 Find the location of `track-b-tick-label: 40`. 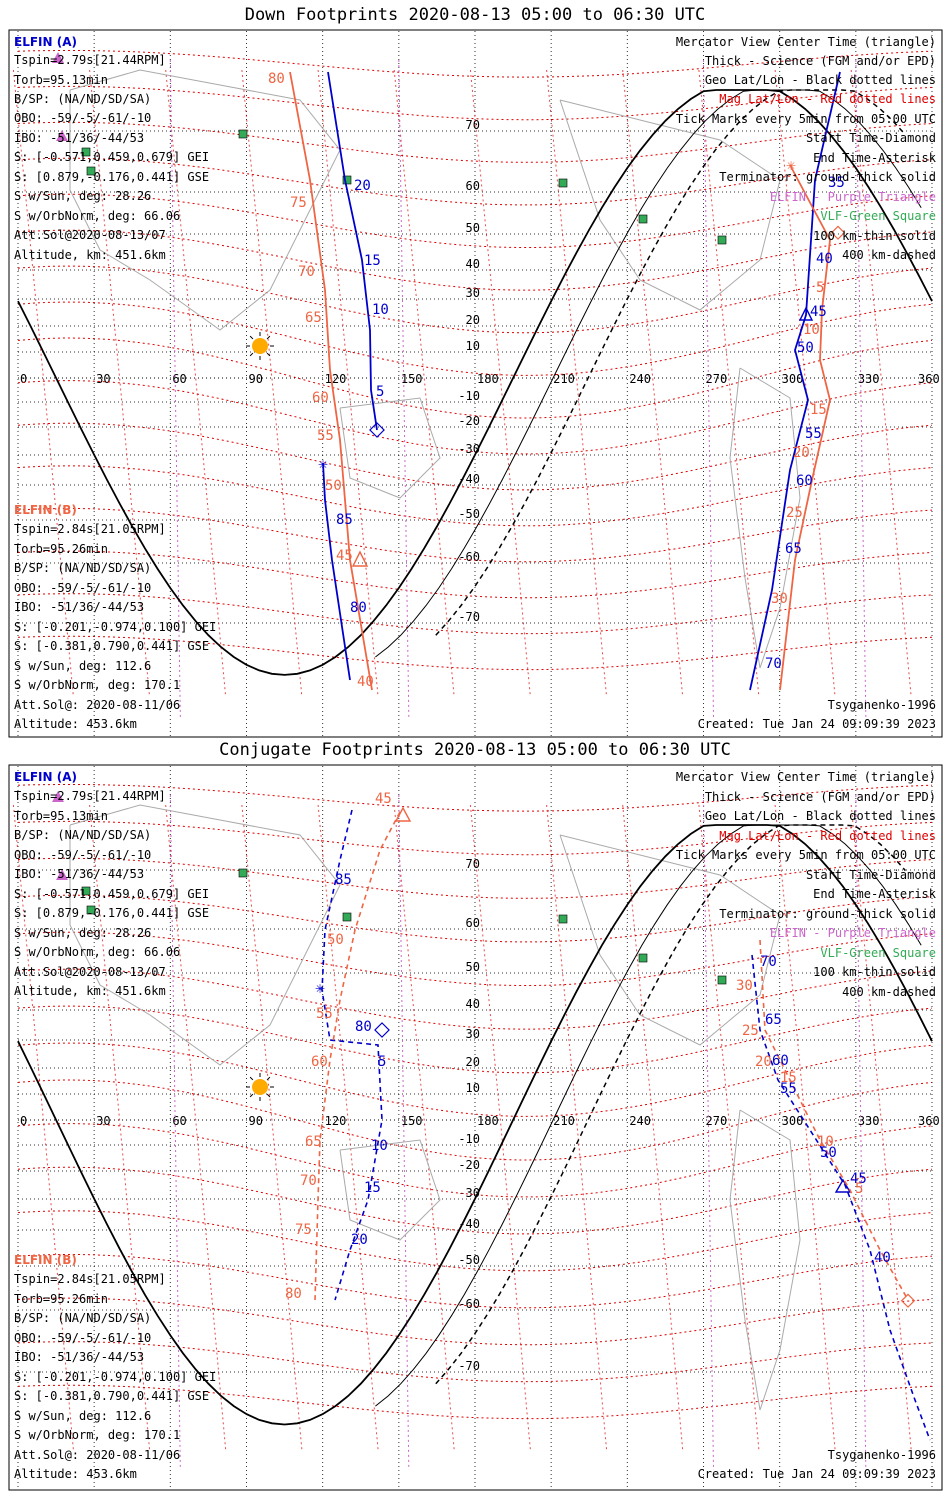

track-b-tick-label: 40 is located at coordinates (365, 682).